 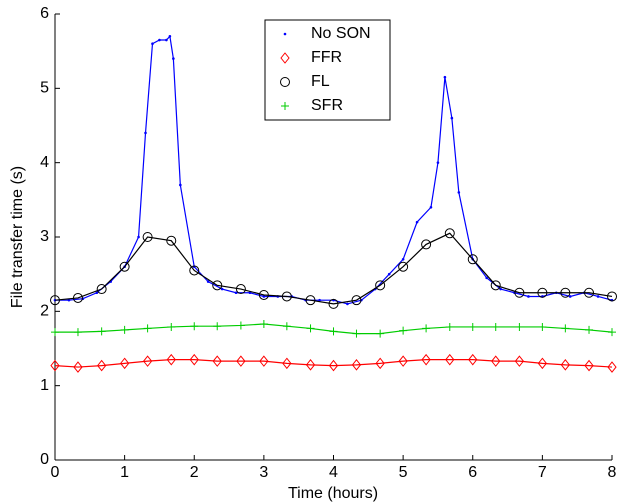 What do you see at coordinates (44, 88) in the screenshot?
I see `y-tick-label: 5` at bounding box center [44, 88].